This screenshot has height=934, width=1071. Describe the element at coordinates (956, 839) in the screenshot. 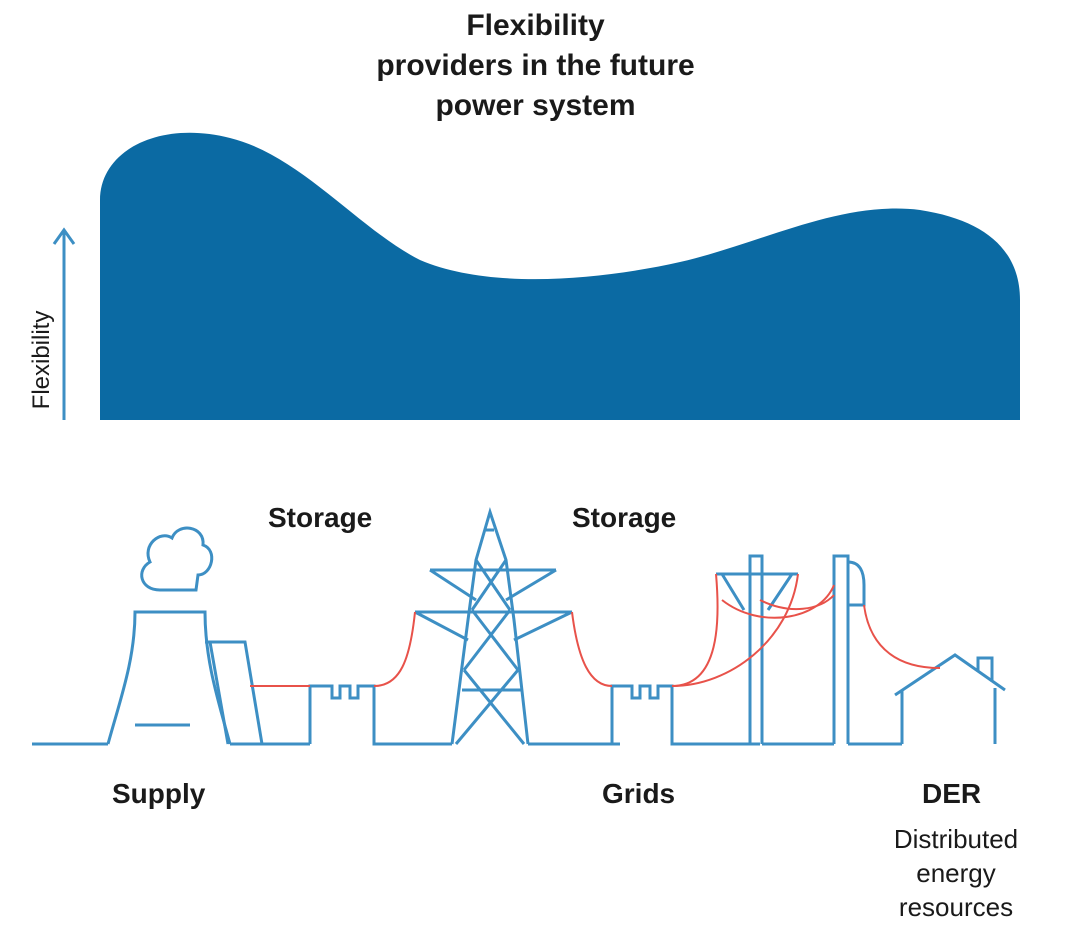

I see `der-description-line-1: Distributed` at that location.